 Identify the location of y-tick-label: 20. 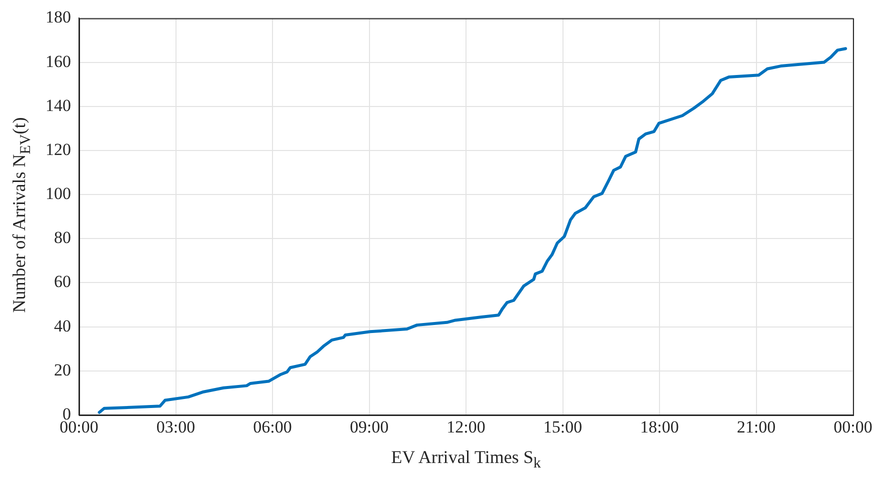
(62, 370).